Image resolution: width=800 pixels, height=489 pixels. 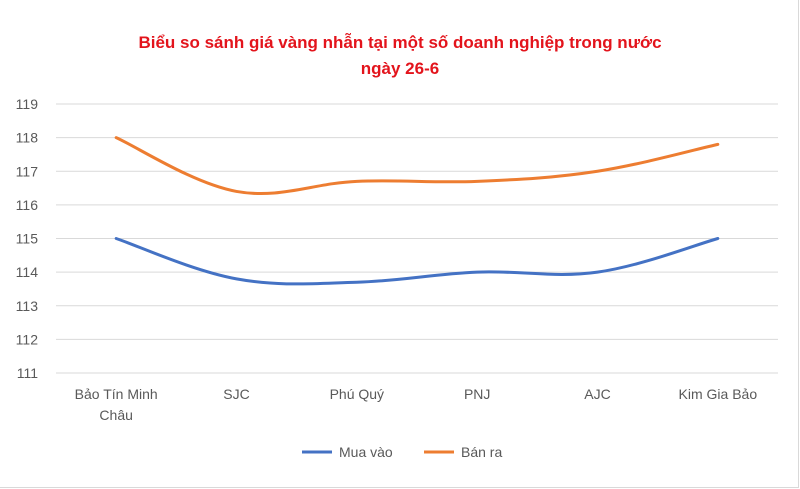 I want to click on y-axis-ticks: 111 112 113 114 115 116 117 118 119, so click(x=27, y=238).